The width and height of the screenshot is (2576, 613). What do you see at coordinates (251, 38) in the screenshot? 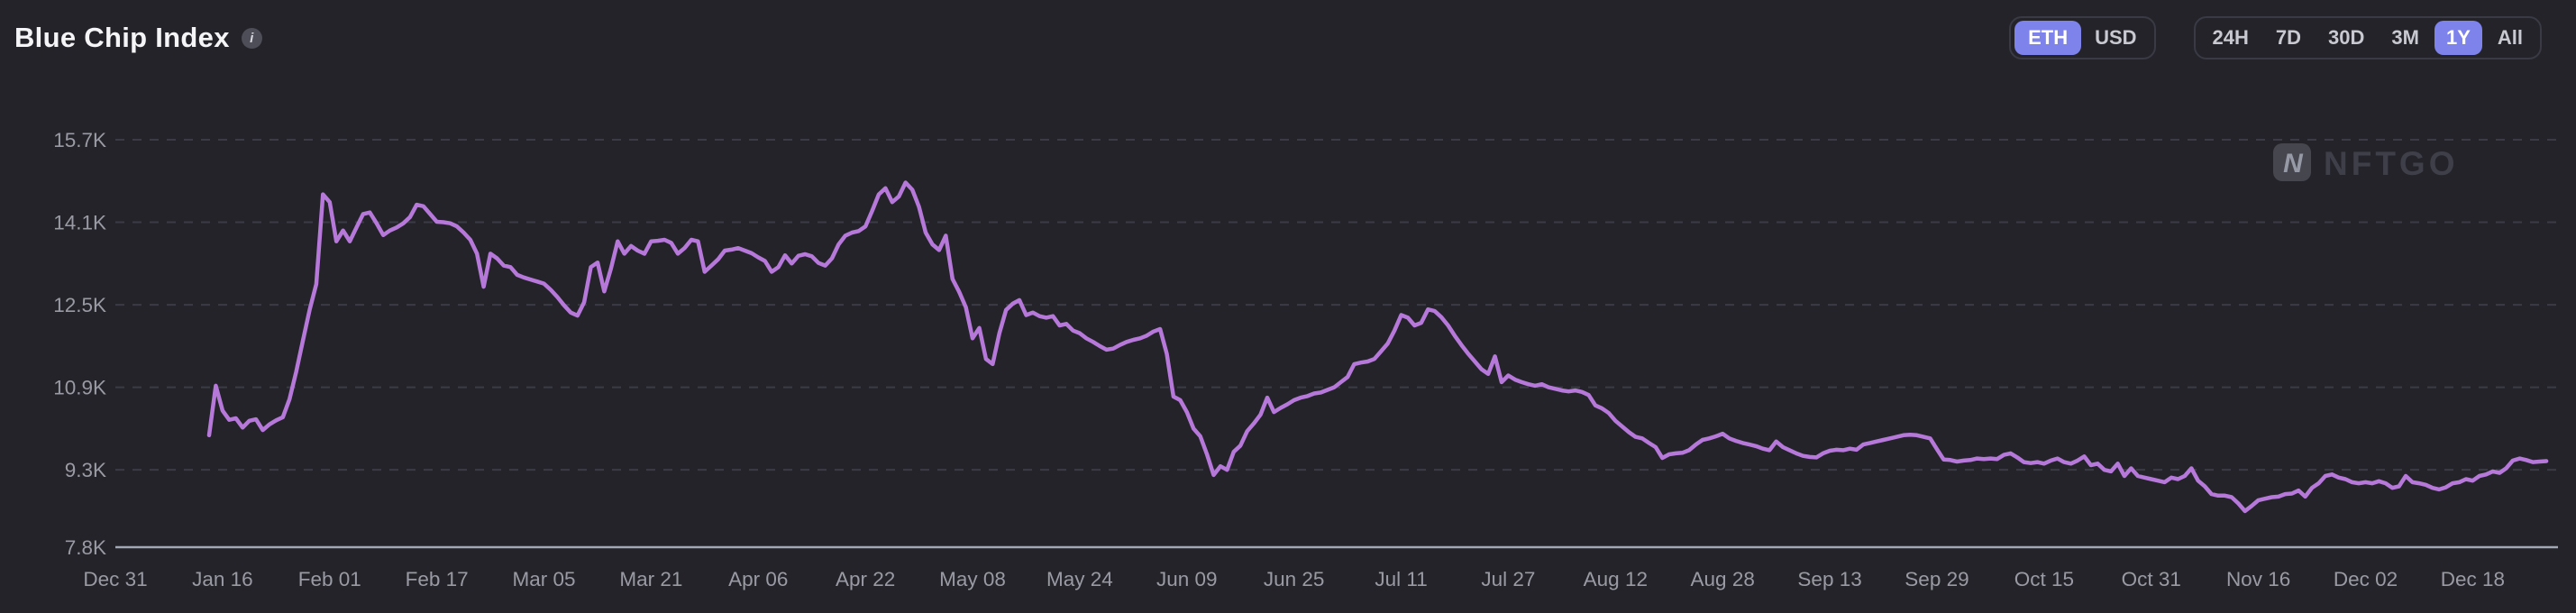
I see `info-icon: i` at bounding box center [251, 38].